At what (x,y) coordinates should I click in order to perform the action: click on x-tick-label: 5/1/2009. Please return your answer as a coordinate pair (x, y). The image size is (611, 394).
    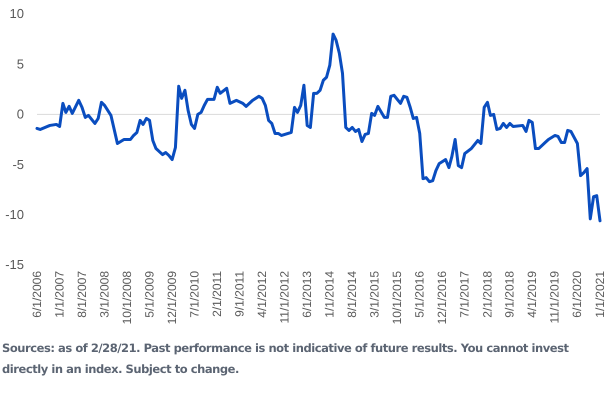
    Looking at the image, I should click on (149, 294).